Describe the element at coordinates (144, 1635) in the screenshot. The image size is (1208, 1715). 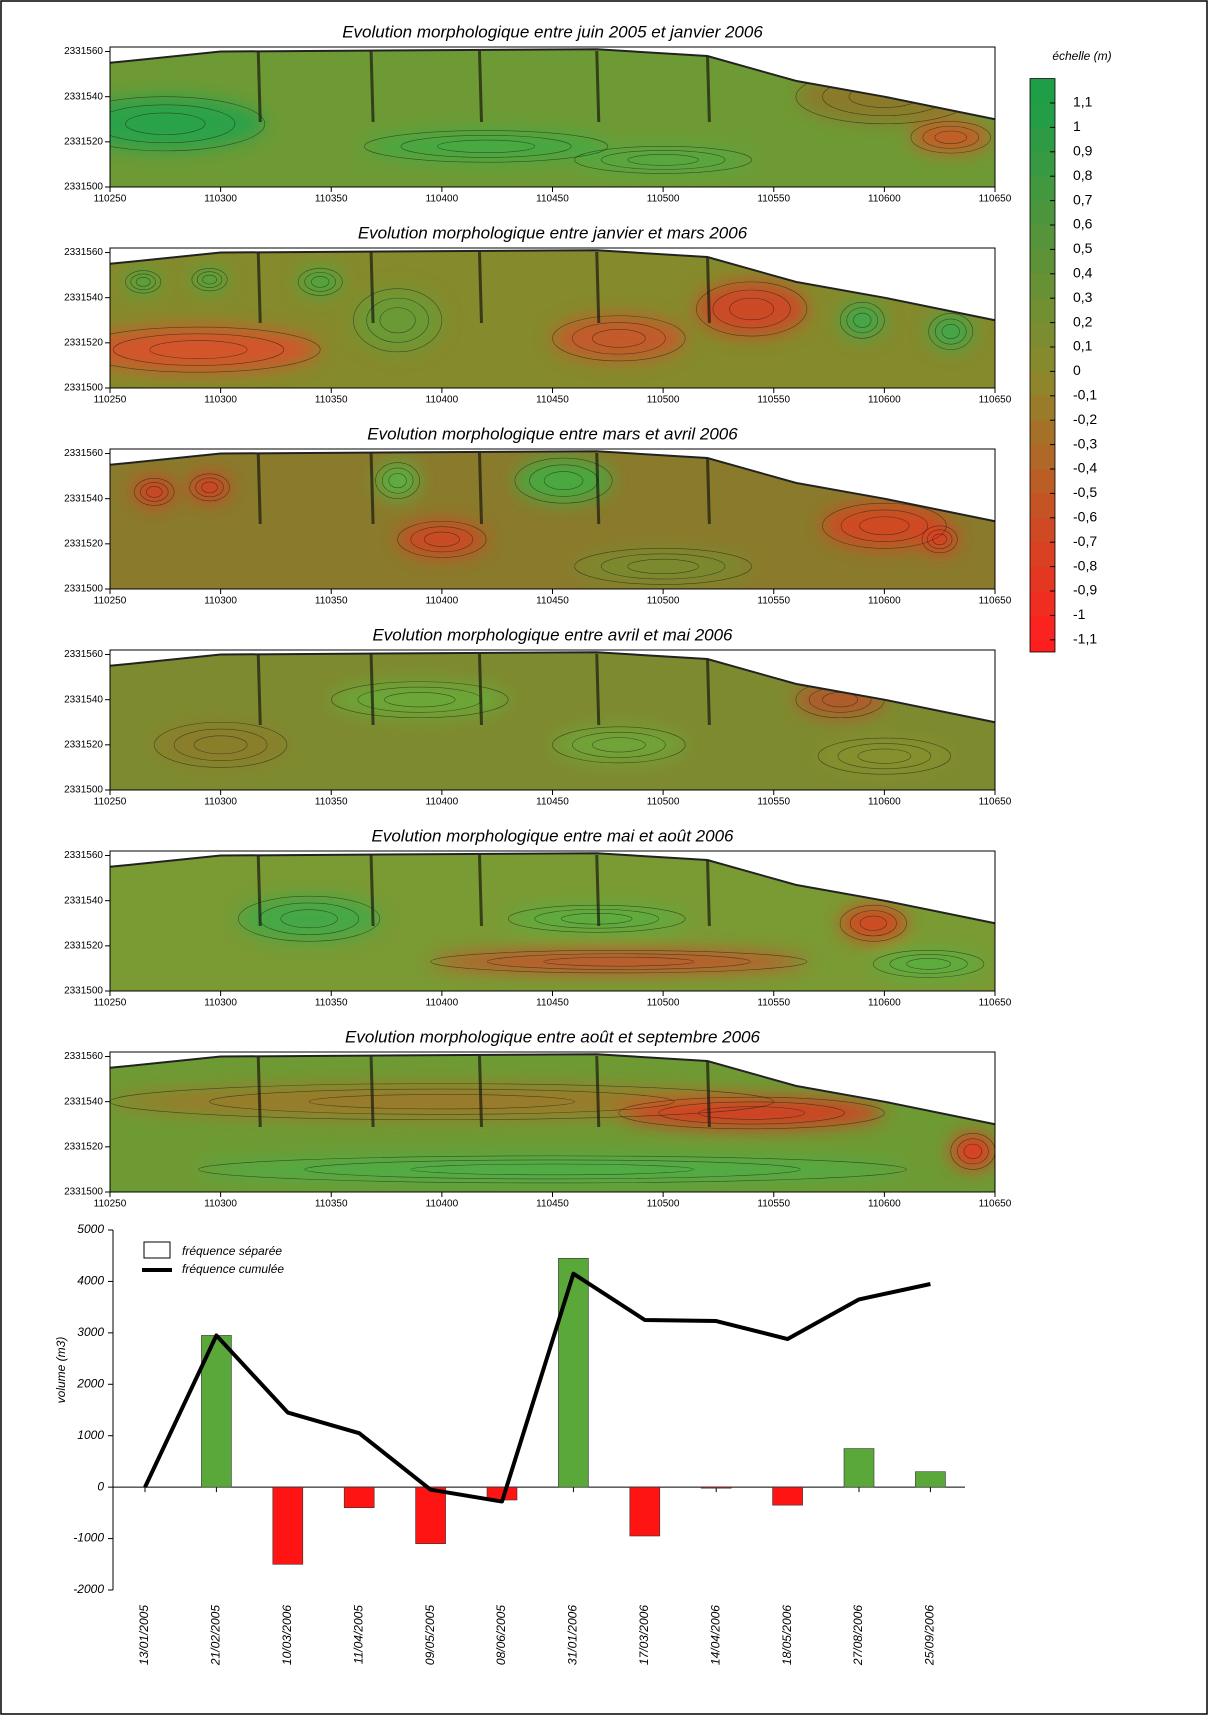
I see `x-tick-label: 13/01/2005` at that location.